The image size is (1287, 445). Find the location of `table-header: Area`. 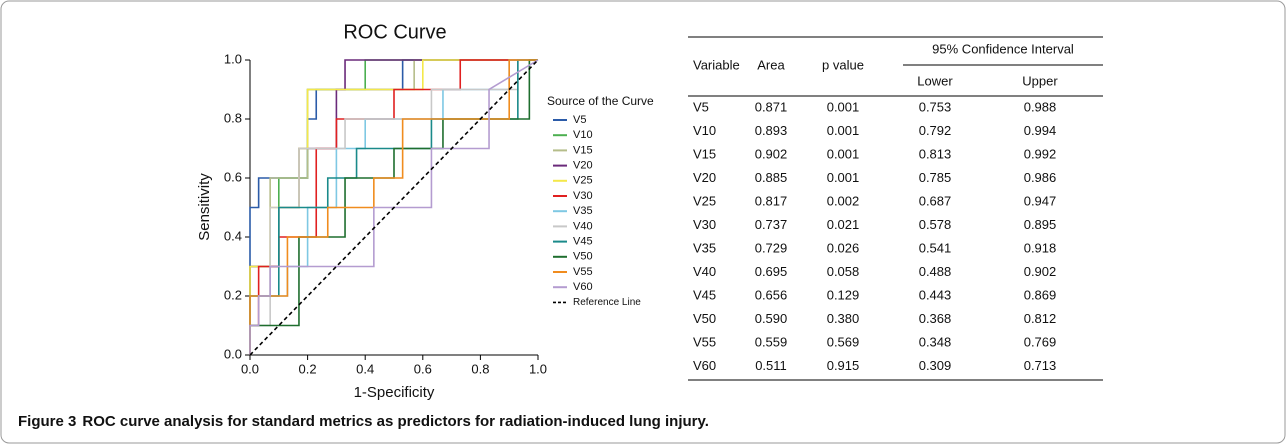

table-header: Area is located at coordinates (771, 64).